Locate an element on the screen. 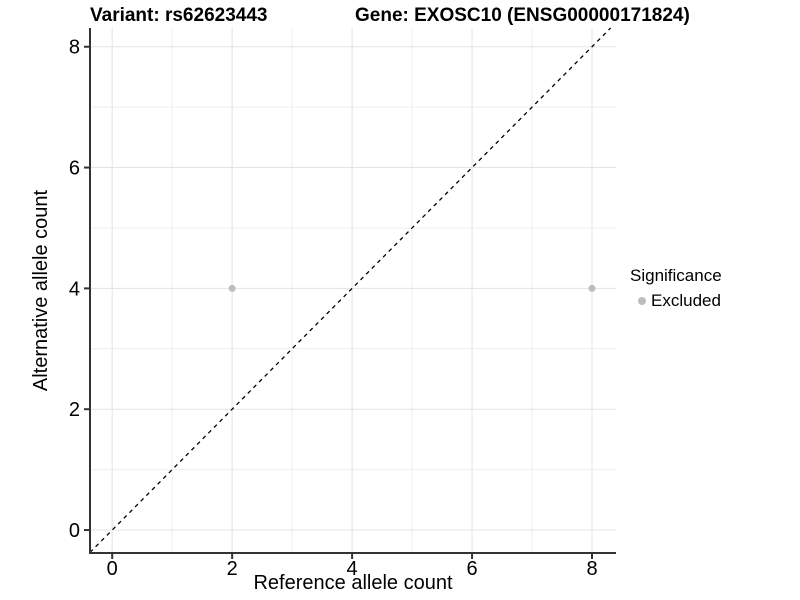 The image size is (800, 600). y-tick-label: 4 is located at coordinates (74, 289).